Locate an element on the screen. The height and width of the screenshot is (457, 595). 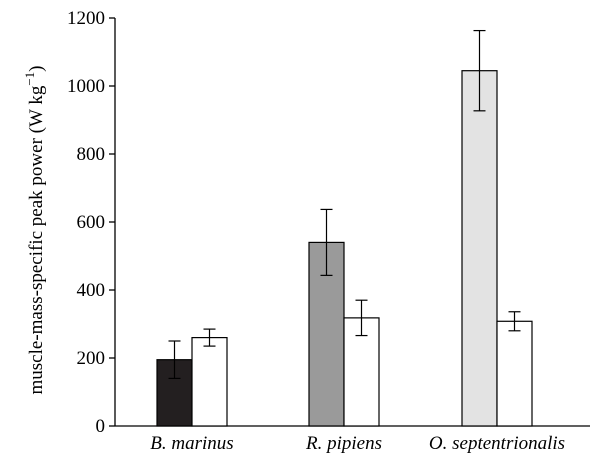
y-tick-label: 400 is located at coordinates (91, 290).